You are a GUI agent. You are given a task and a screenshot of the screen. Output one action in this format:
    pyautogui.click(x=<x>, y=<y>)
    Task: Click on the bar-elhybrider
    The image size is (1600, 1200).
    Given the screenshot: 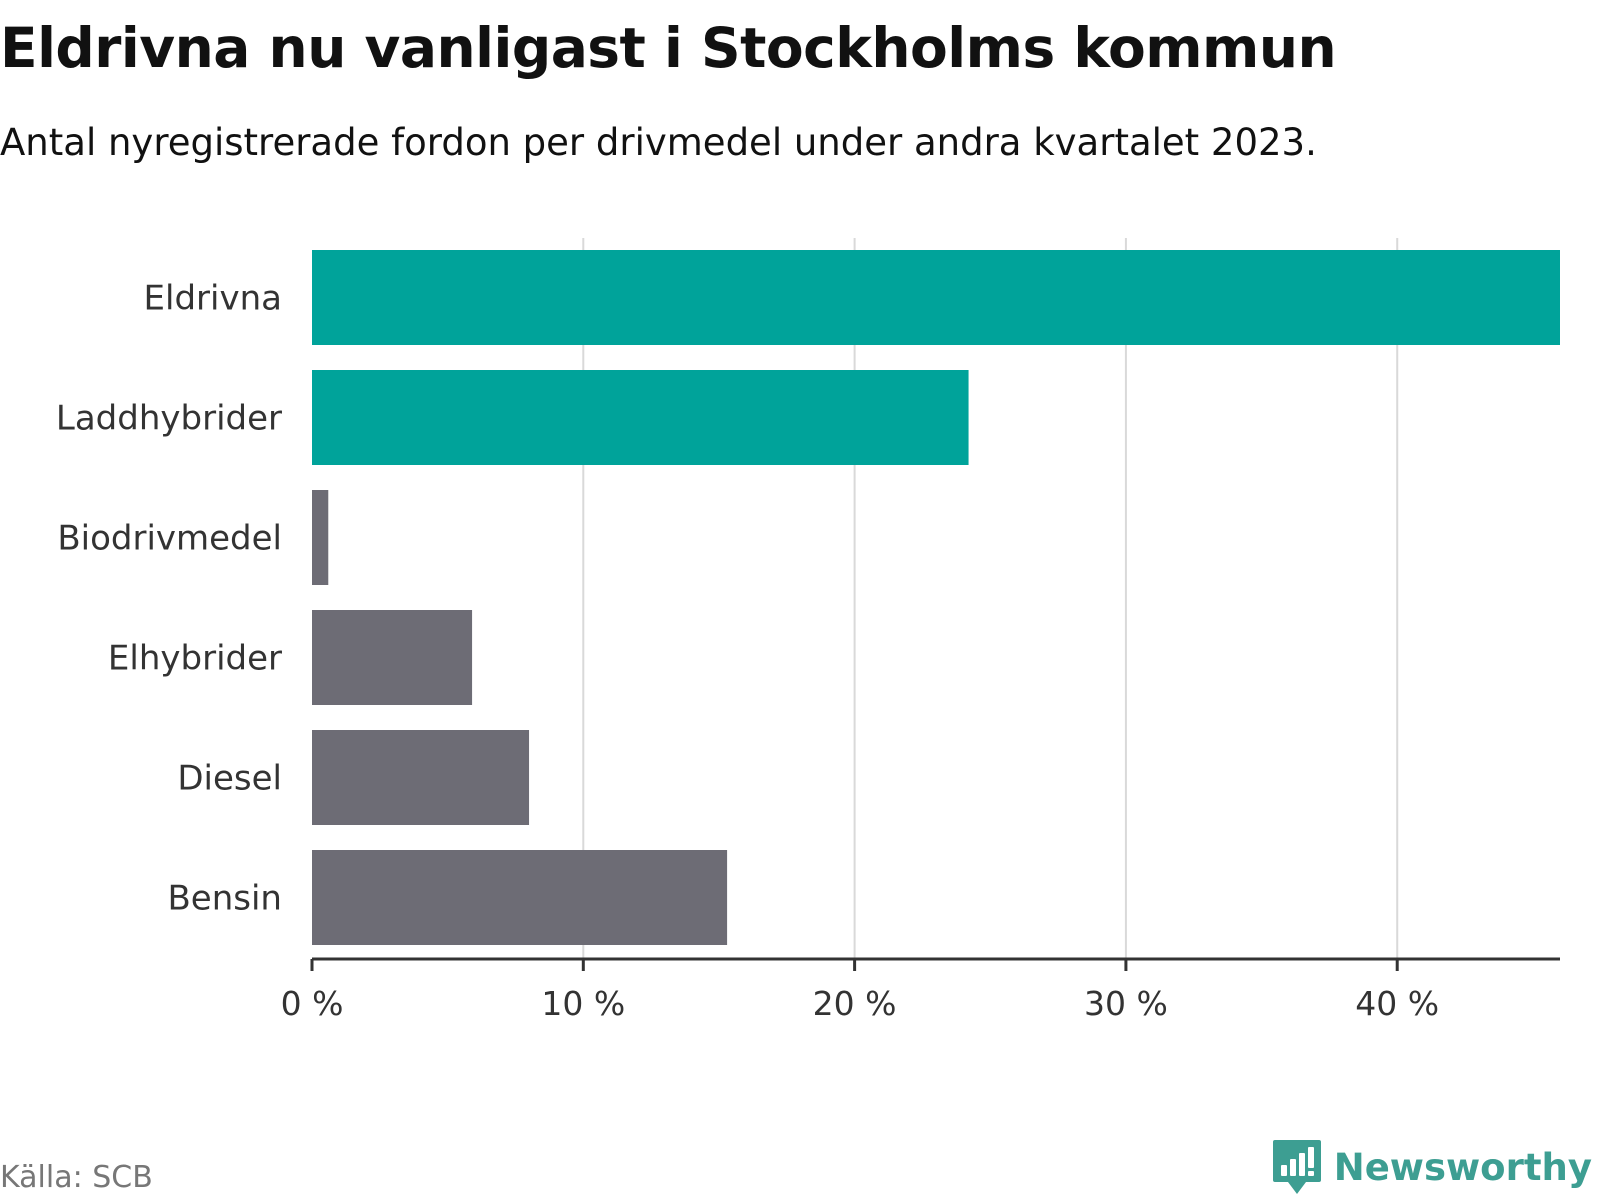 What is the action you would take?
    pyautogui.click(x=392, y=657)
    